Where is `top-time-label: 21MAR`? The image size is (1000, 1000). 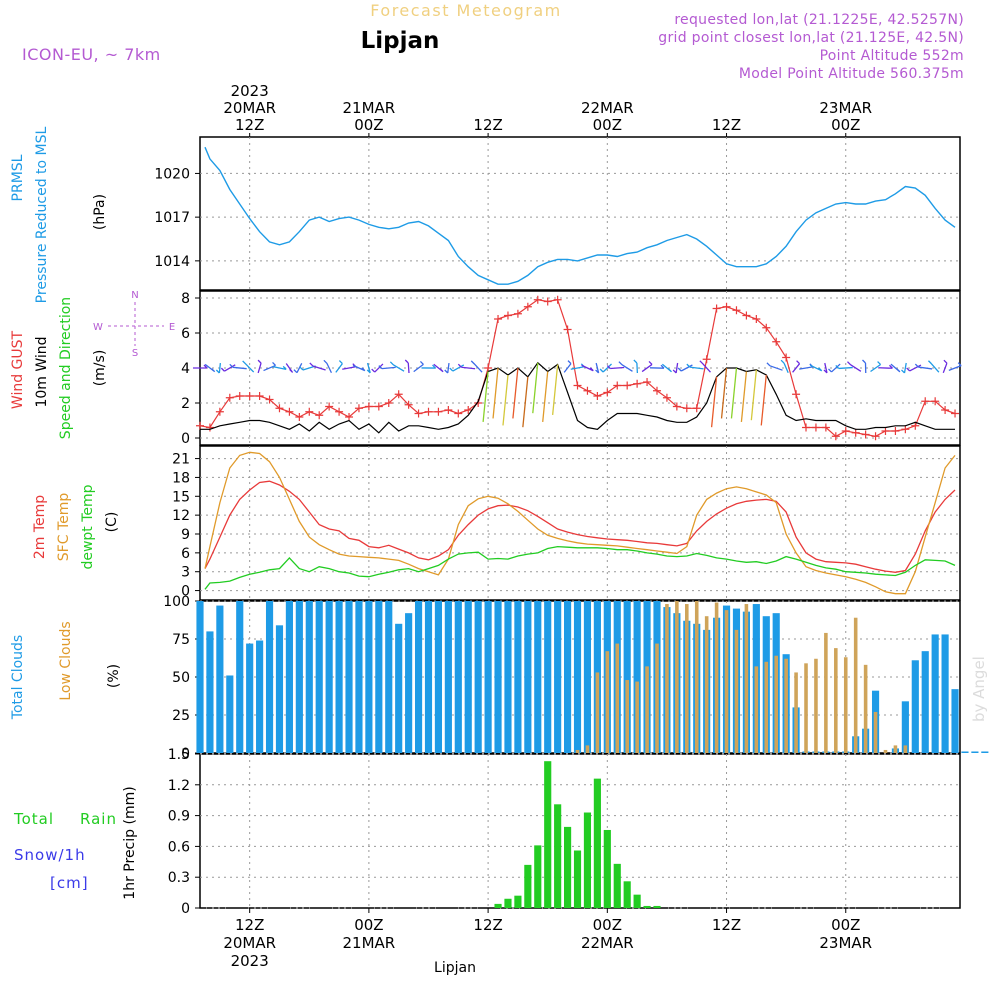 top-time-label: 21MAR is located at coordinates (369, 108).